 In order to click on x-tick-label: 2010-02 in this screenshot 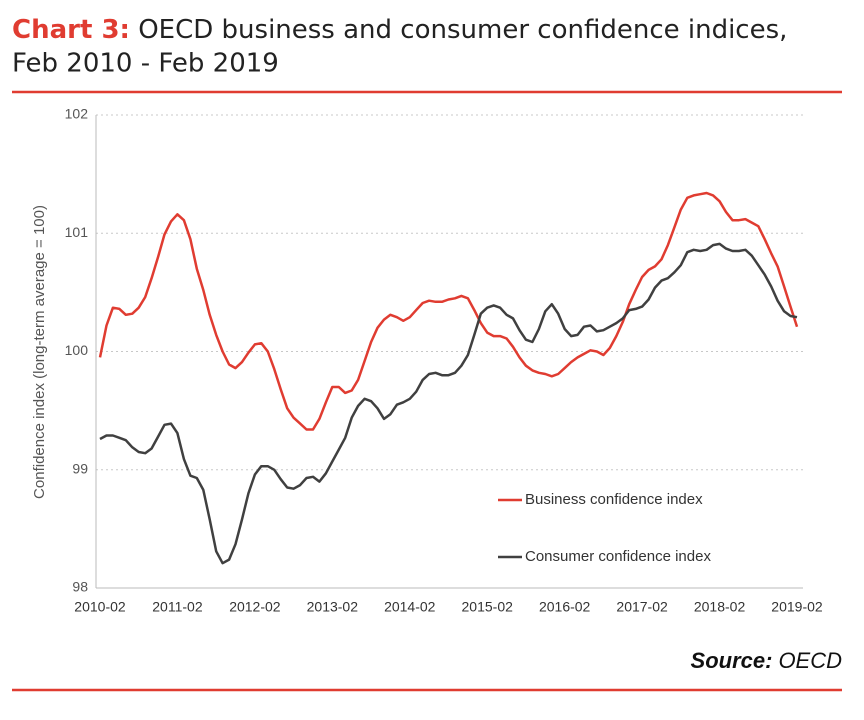, I will do `click(100, 607)`.